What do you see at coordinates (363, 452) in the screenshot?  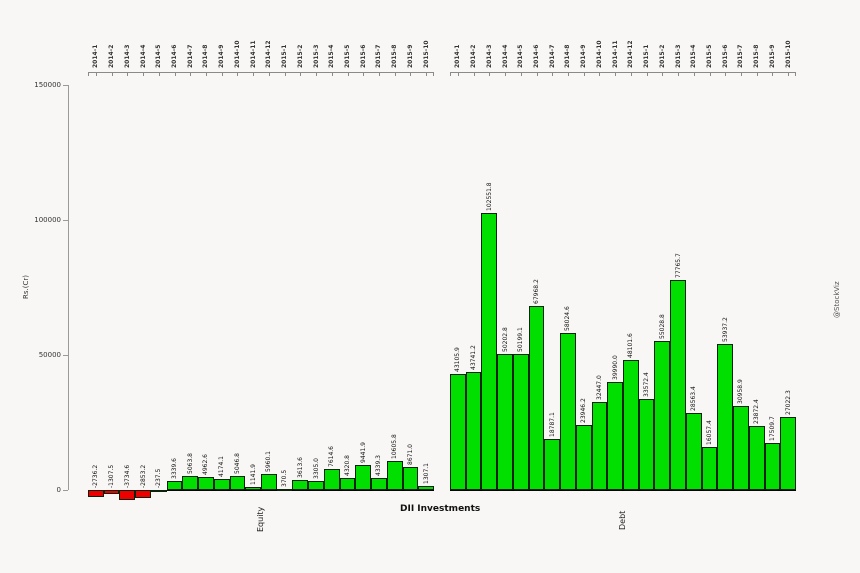 I see `bar-value-label: 9441.9` at bounding box center [363, 452].